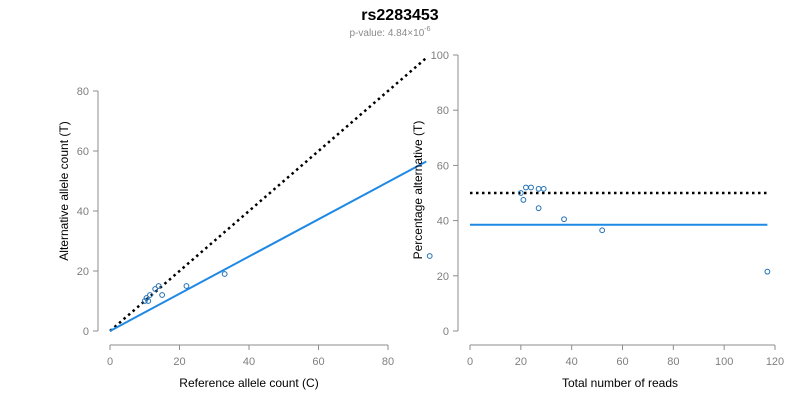 The image size is (800, 400). I want to click on p-value-text: p-value: 4.84×10, so click(386, 33).